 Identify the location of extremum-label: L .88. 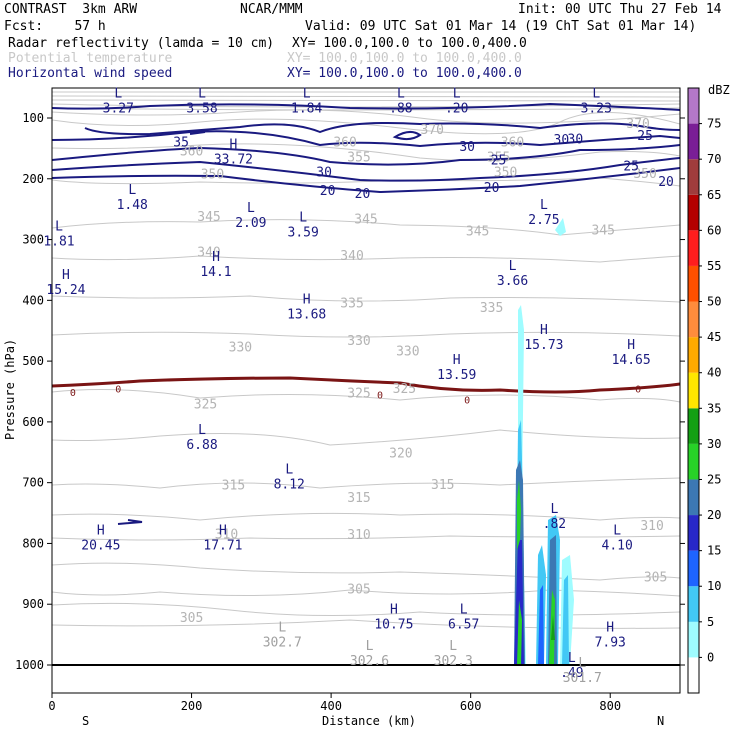
(400, 101).